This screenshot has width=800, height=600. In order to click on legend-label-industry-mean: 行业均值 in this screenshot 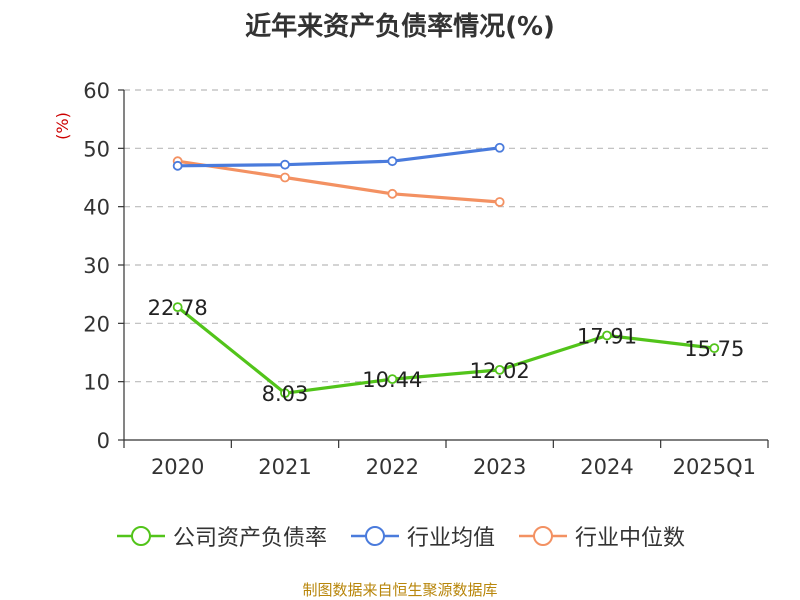, I will do `click(450, 538)`.